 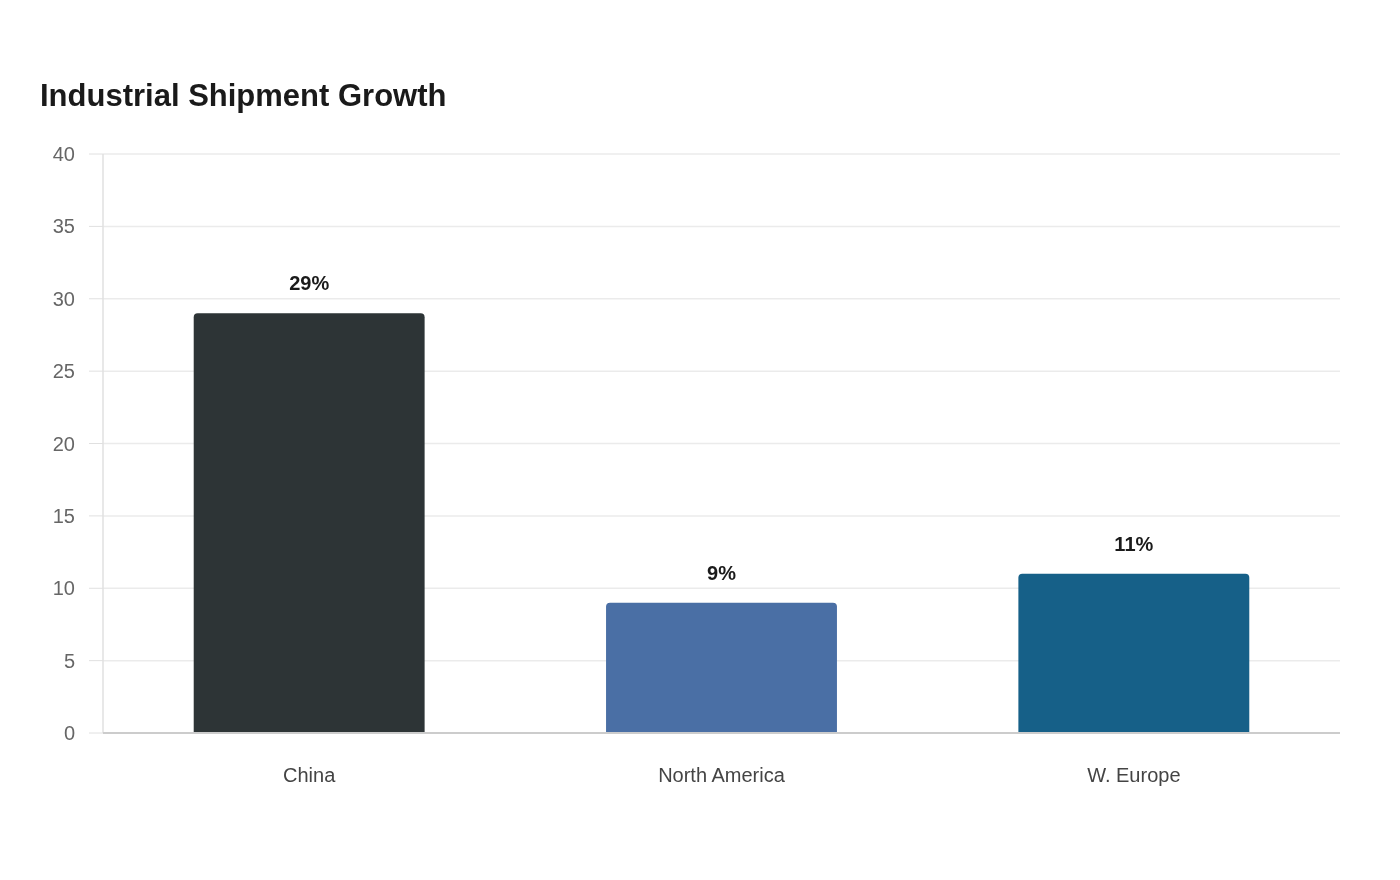 What do you see at coordinates (1134, 775) in the screenshot?
I see `x-tick-label: W. Europe` at bounding box center [1134, 775].